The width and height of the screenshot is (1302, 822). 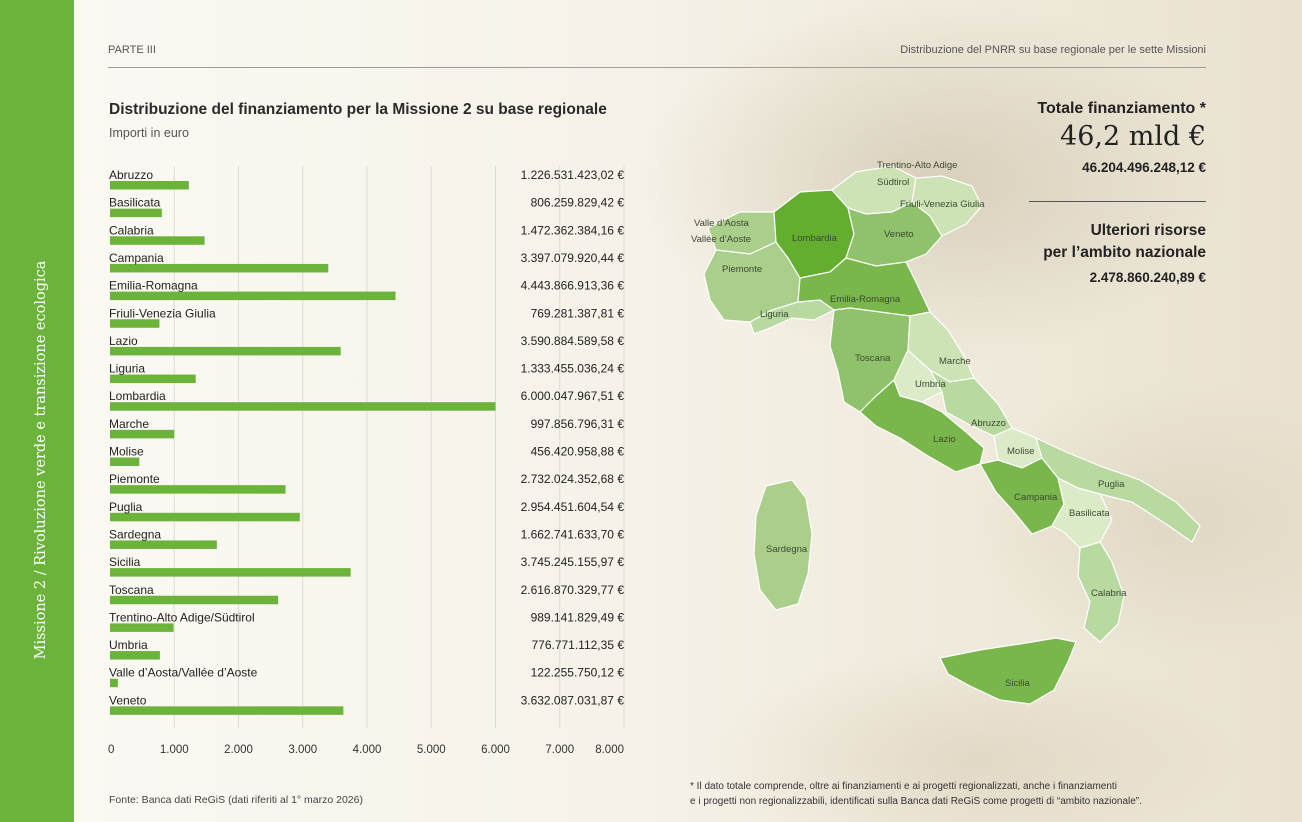 What do you see at coordinates (174, 750) in the screenshot?
I see `x-tick-label: 1.000` at bounding box center [174, 750].